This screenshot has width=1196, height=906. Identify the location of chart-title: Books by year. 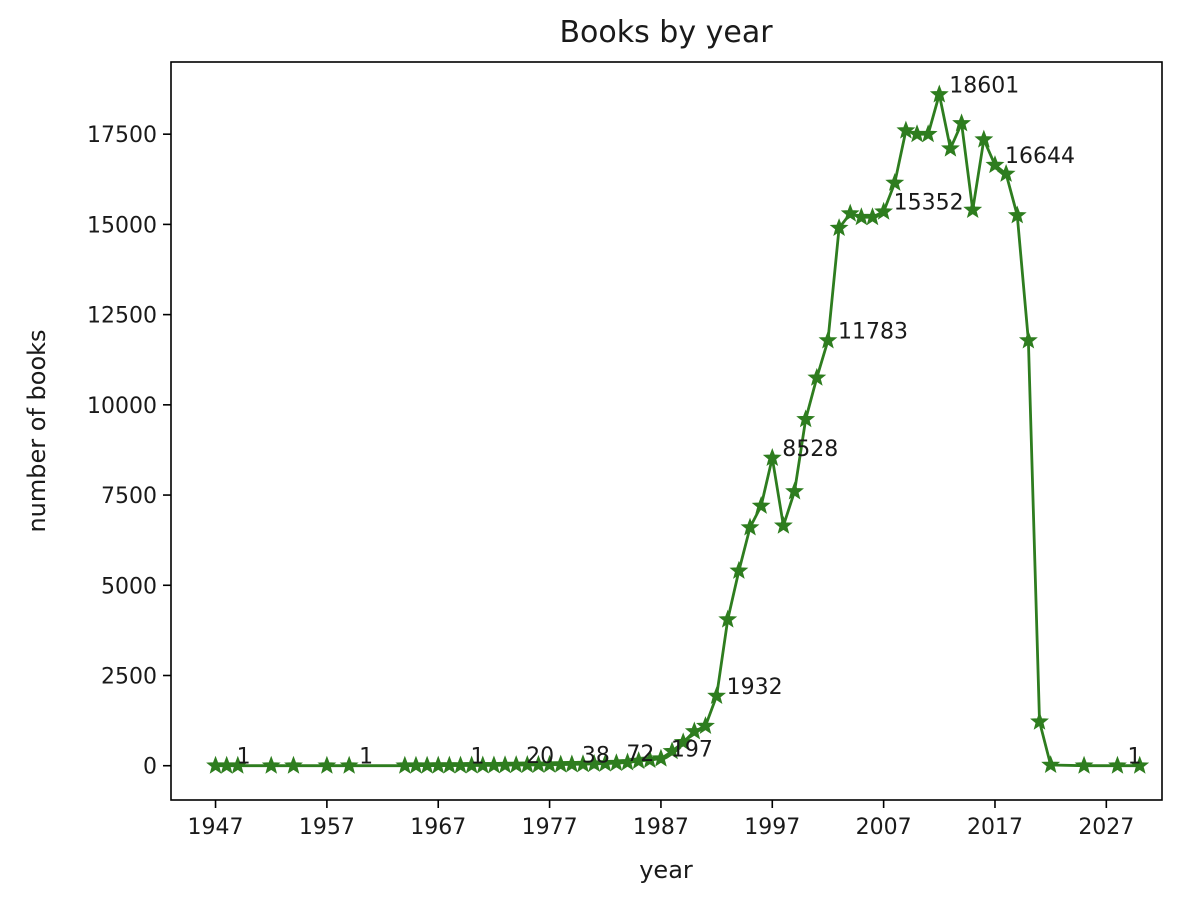
(666, 32).